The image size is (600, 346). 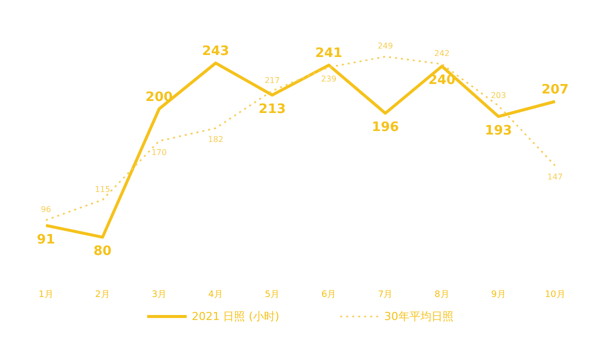 What do you see at coordinates (385, 295) in the screenshot?
I see `x-tick-label: 7月` at bounding box center [385, 295].